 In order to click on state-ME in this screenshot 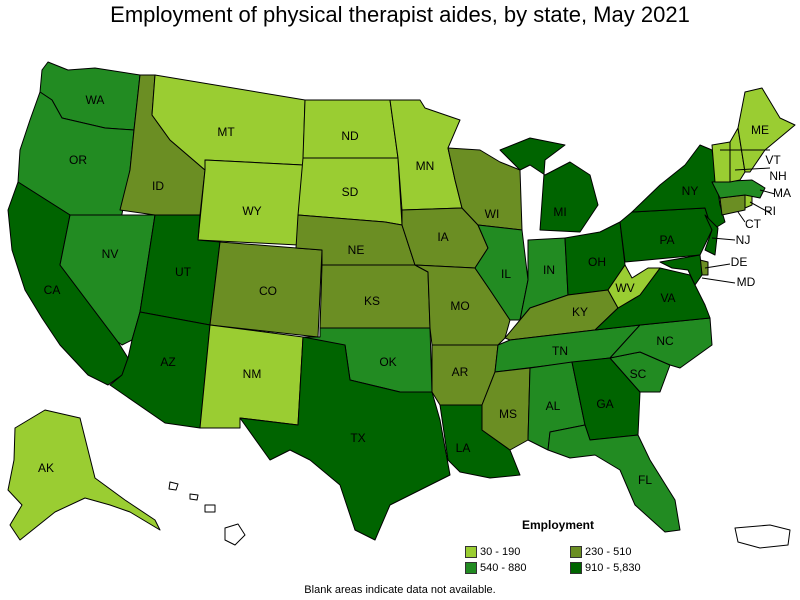, I will do `click(766, 130)`.